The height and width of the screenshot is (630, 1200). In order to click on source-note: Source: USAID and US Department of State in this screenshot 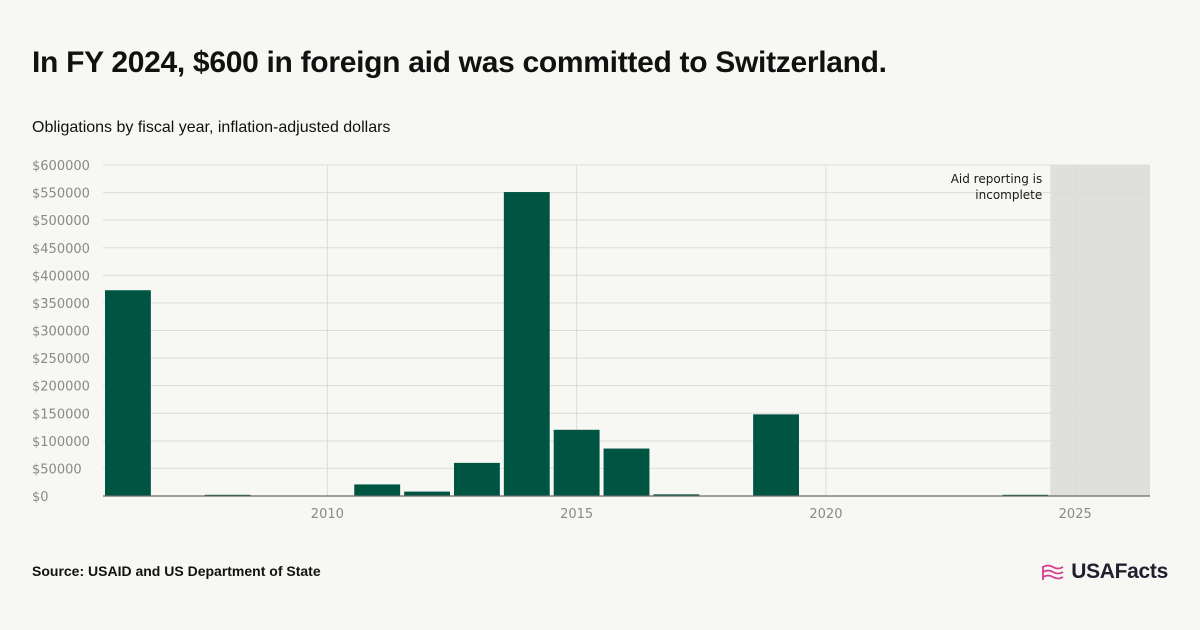, I will do `click(176, 571)`.